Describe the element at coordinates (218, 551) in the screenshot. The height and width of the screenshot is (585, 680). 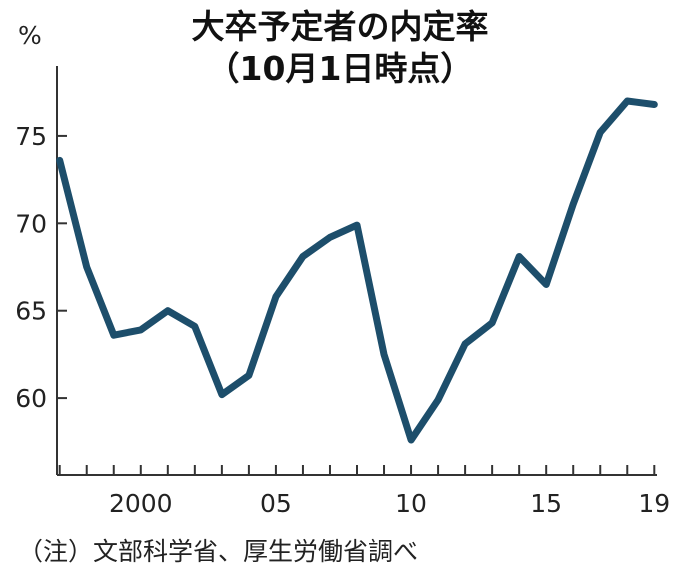
I see `source-note: （注）文部科学省、厚生労働省調べ` at that location.